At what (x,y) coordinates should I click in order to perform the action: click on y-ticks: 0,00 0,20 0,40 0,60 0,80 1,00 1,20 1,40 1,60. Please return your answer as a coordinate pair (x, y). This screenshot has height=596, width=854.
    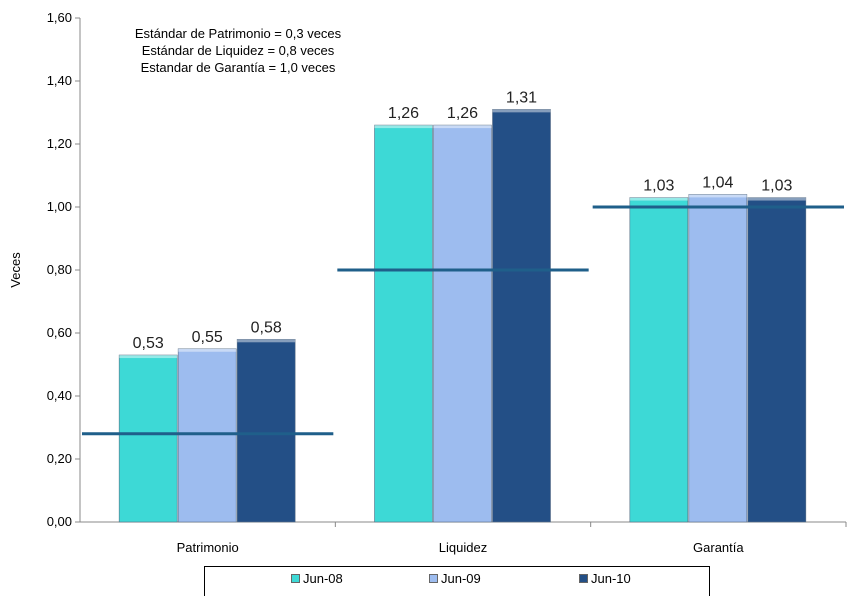
    Looking at the image, I should click on (63, 269).